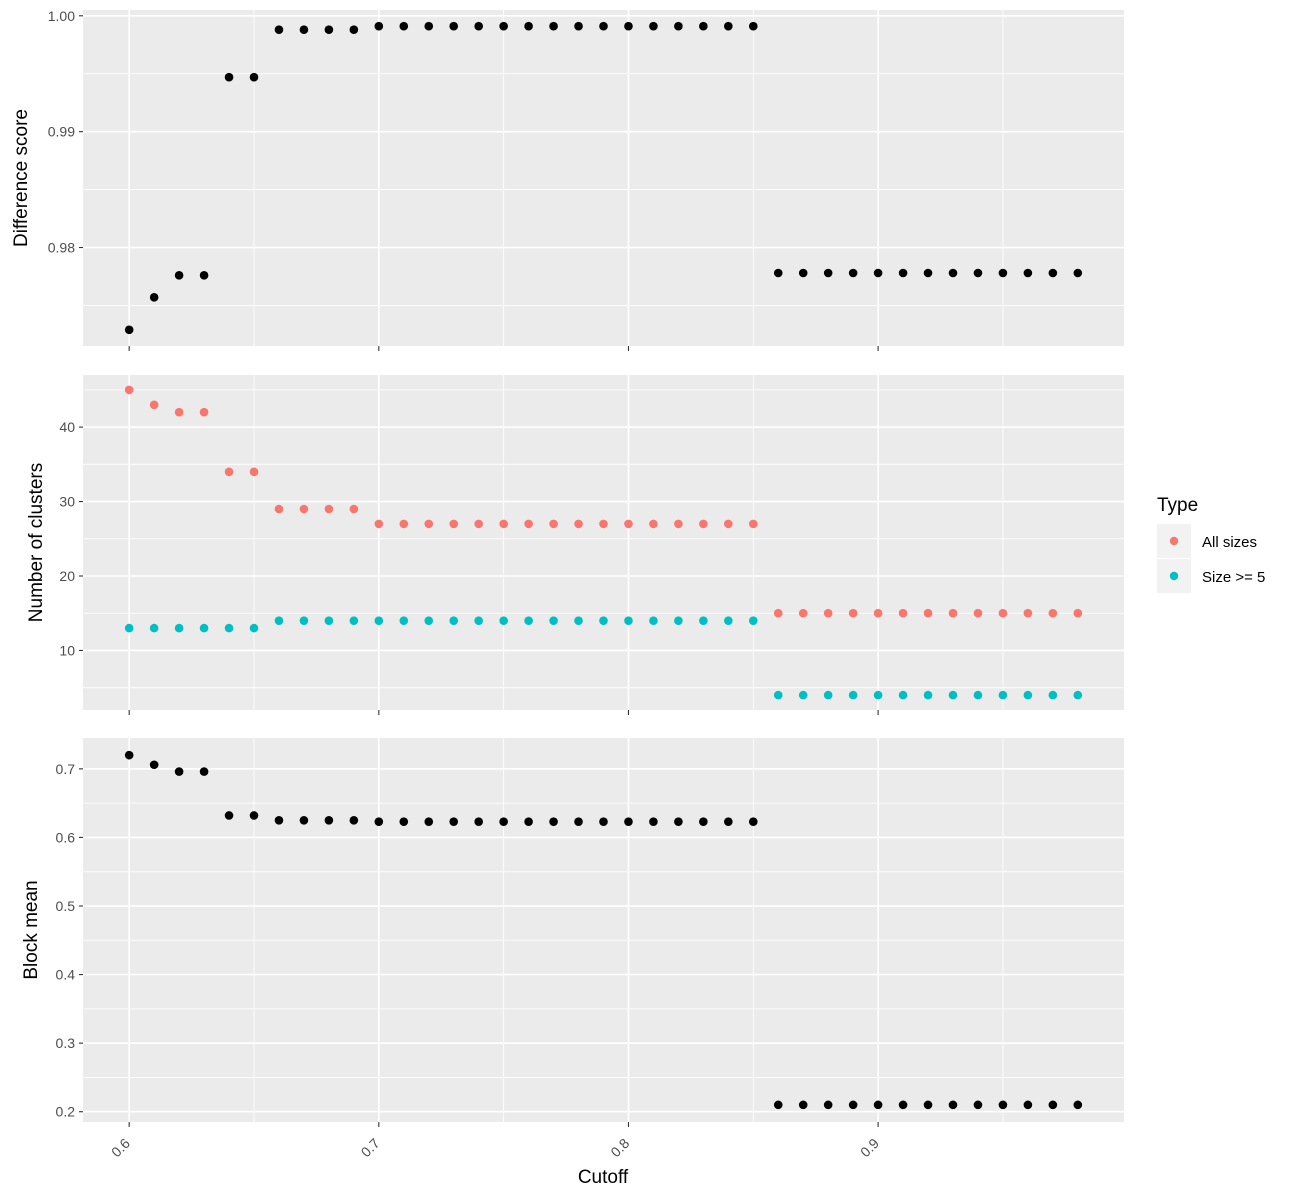  Describe the element at coordinates (370, 1147) in the screenshot. I see `x-tick-label: 0.7` at that location.